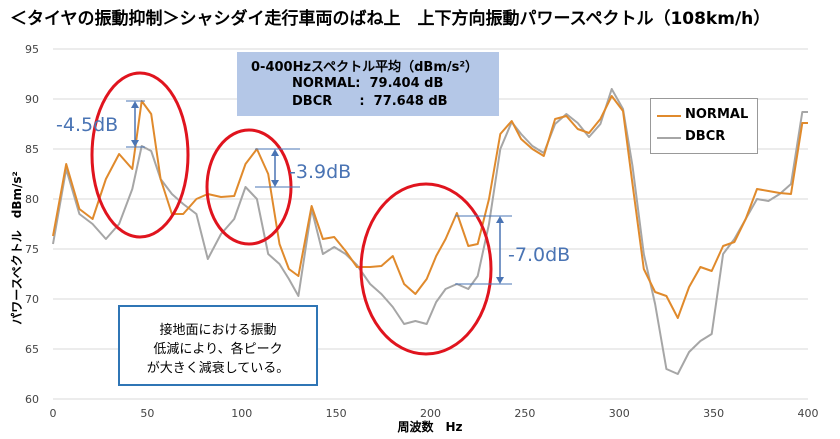  I want to click on y-tick-95: 95, so click(32, 49).